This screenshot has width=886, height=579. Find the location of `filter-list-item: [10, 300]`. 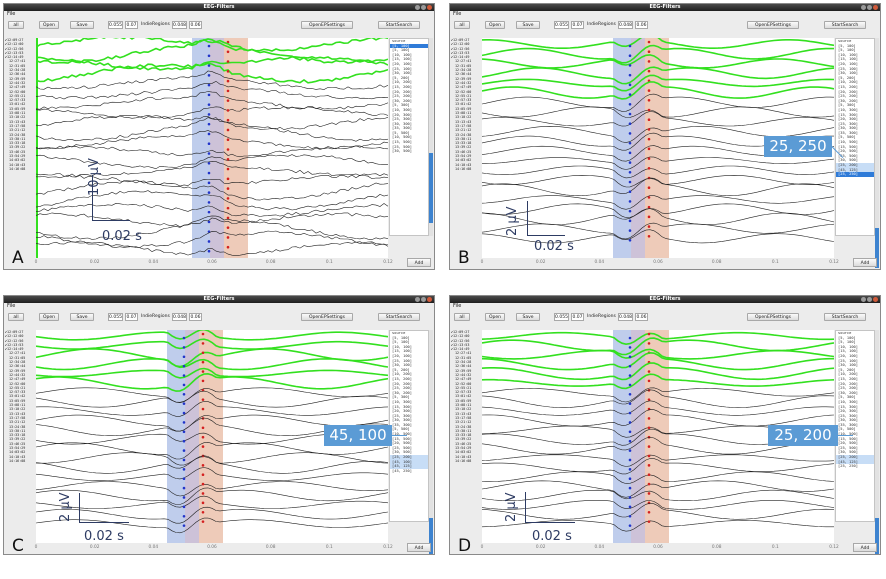

filter-list-item: [10, 300] is located at coordinates (848, 109).